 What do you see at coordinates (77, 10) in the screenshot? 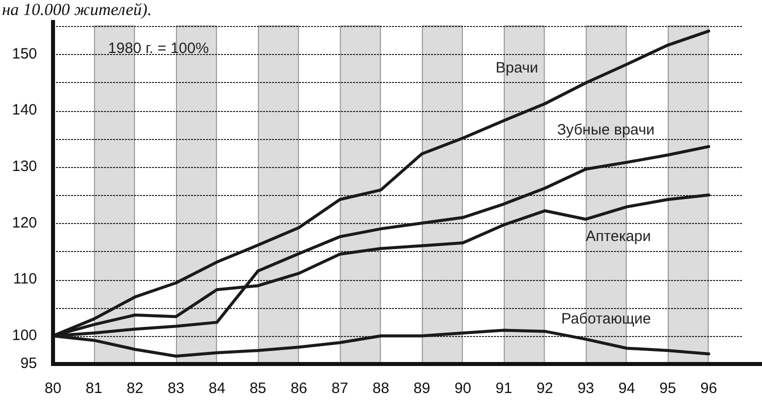
I see `chart-title: на 10.000 жителей).` at bounding box center [77, 10].